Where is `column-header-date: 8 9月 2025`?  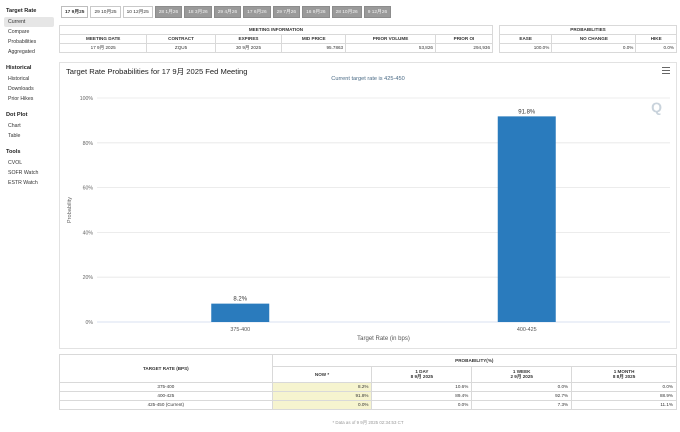 column-header-date: 8 9月 2025 is located at coordinates (422, 376).